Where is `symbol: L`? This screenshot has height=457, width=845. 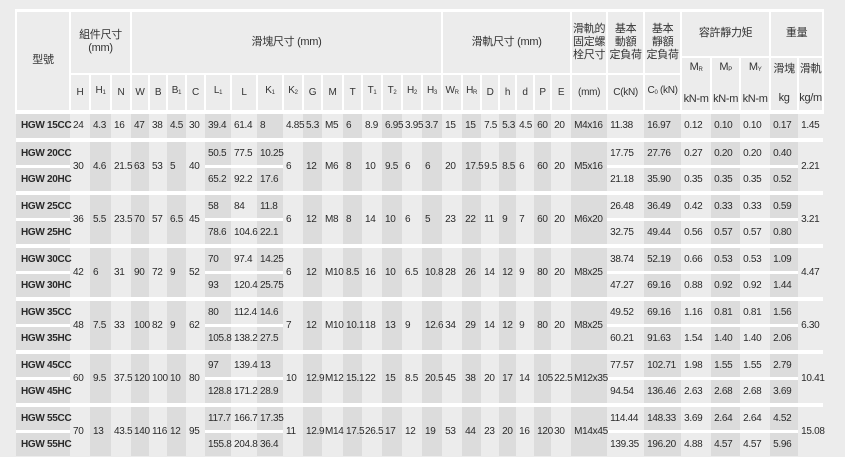 symbol: L is located at coordinates (244, 92).